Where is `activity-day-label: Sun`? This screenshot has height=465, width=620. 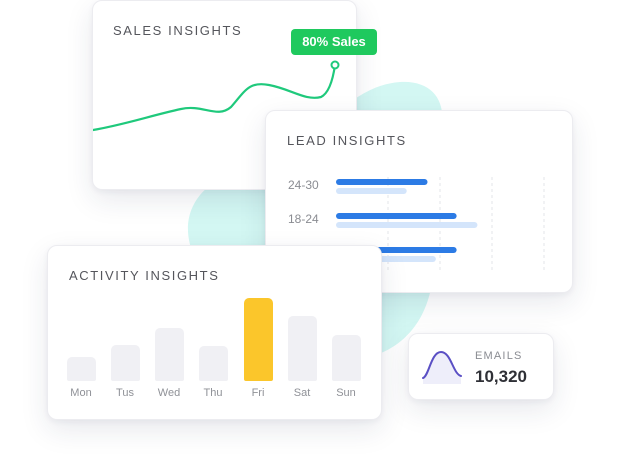
activity-day-label: Sun is located at coordinates (346, 393).